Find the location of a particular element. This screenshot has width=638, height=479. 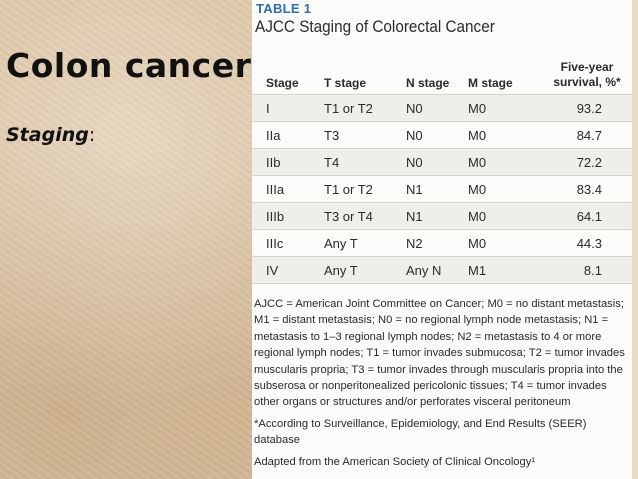

cell-n-stage: Any N is located at coordinates (437, 270).